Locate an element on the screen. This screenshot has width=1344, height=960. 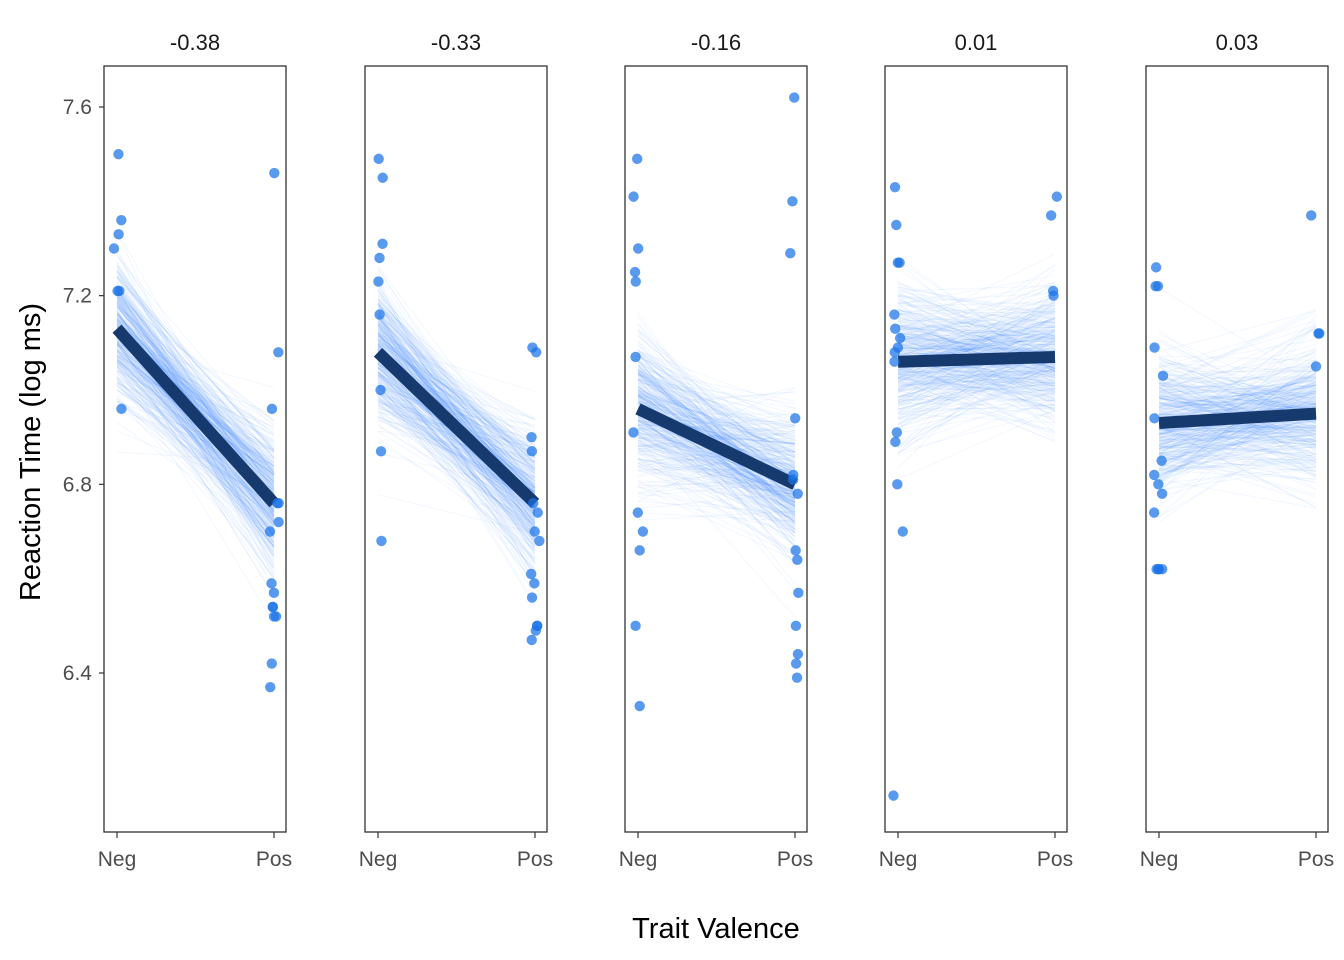
panel-border is located at coordinates (456, 449).